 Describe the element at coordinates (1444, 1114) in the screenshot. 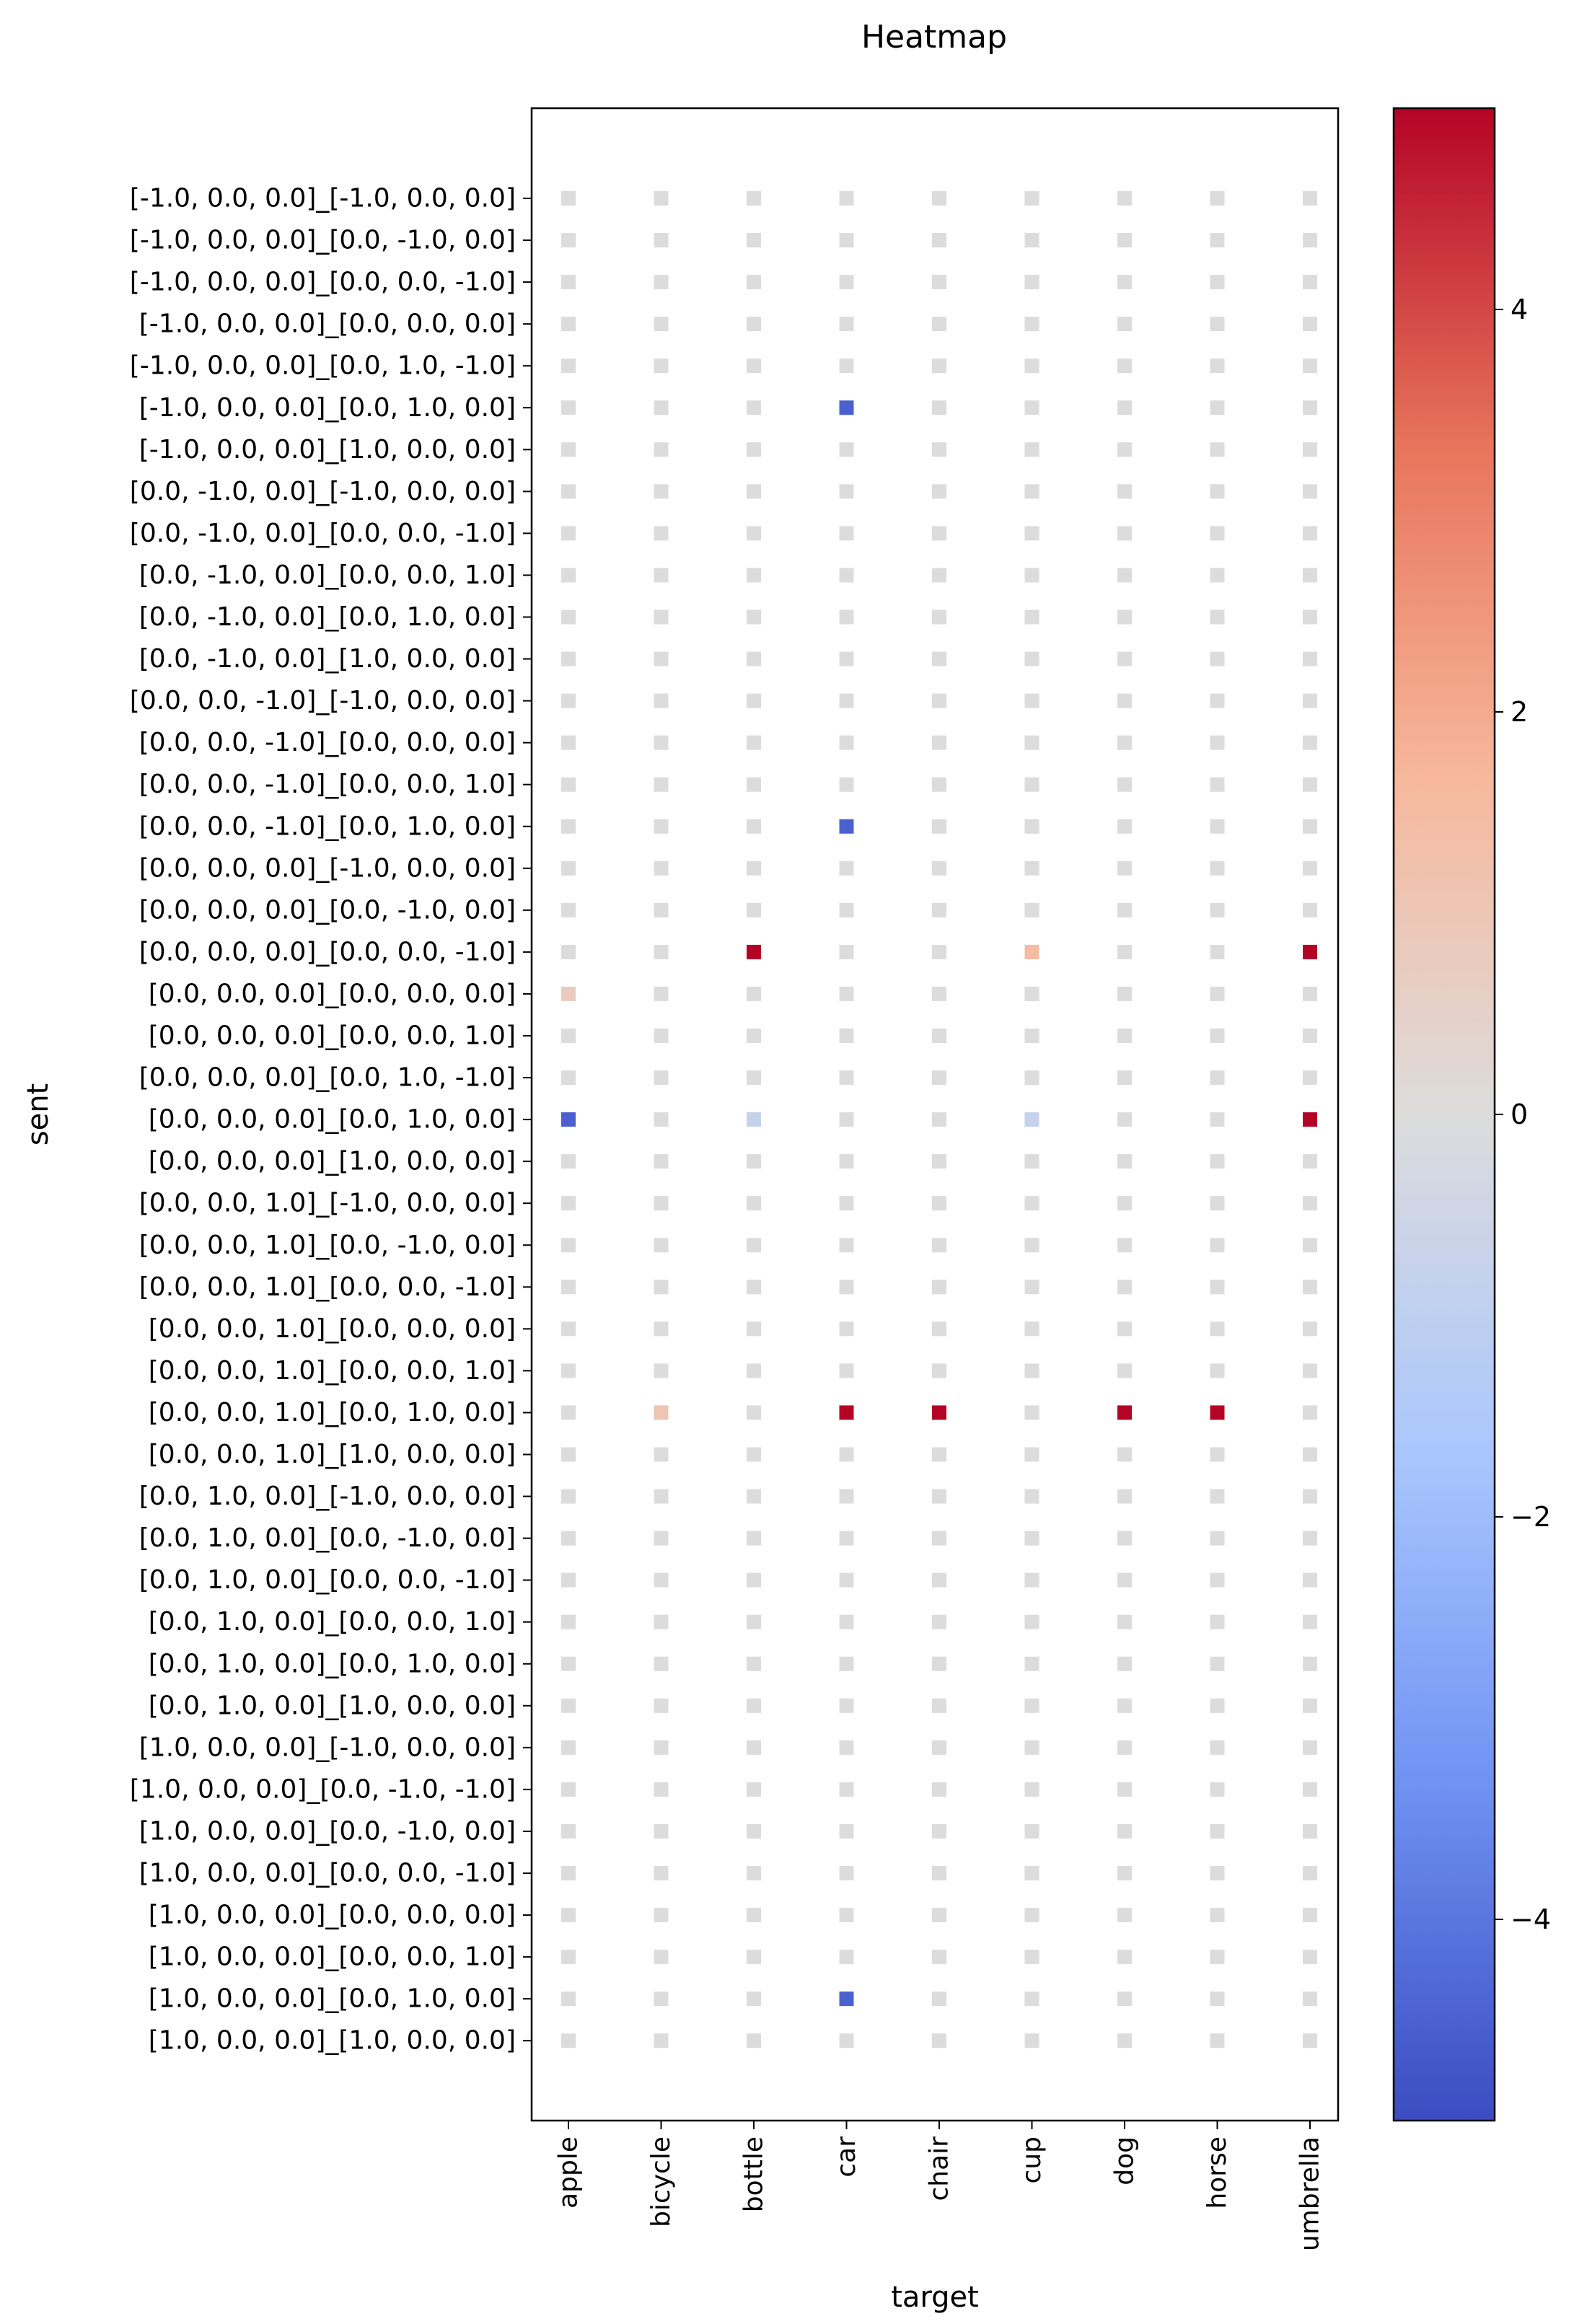

I see `colorbar-gradient` at that location.